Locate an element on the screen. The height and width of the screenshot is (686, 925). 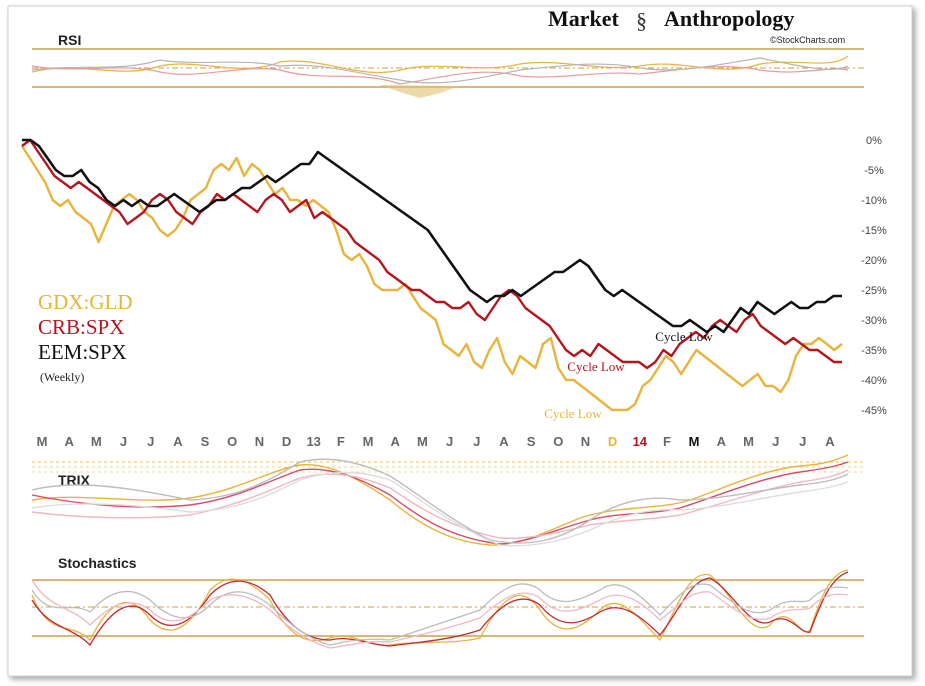
annotations: Cycle Low Cycle Low Cycle Low is located at coordinates (628, 375).